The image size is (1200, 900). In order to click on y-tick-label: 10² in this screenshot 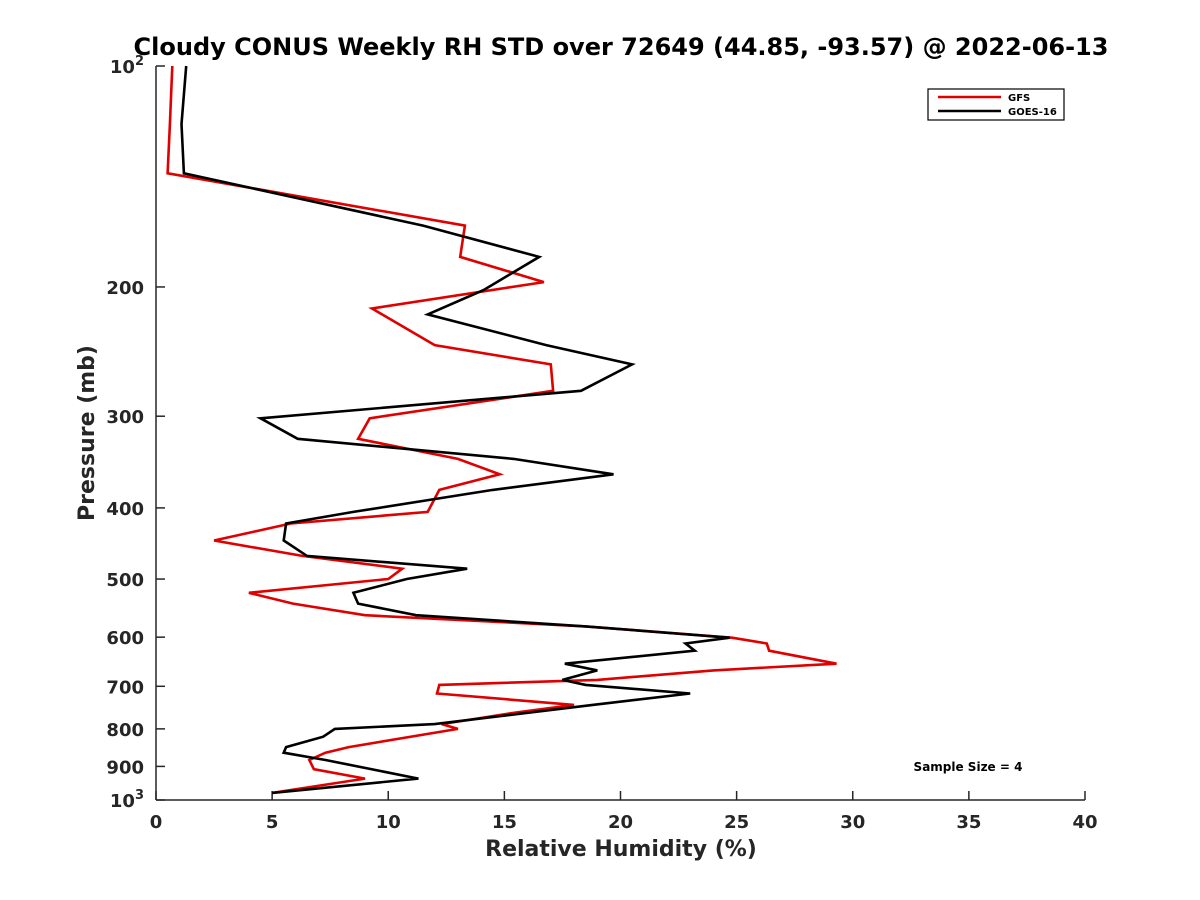, I will do `click(127, 66)`.